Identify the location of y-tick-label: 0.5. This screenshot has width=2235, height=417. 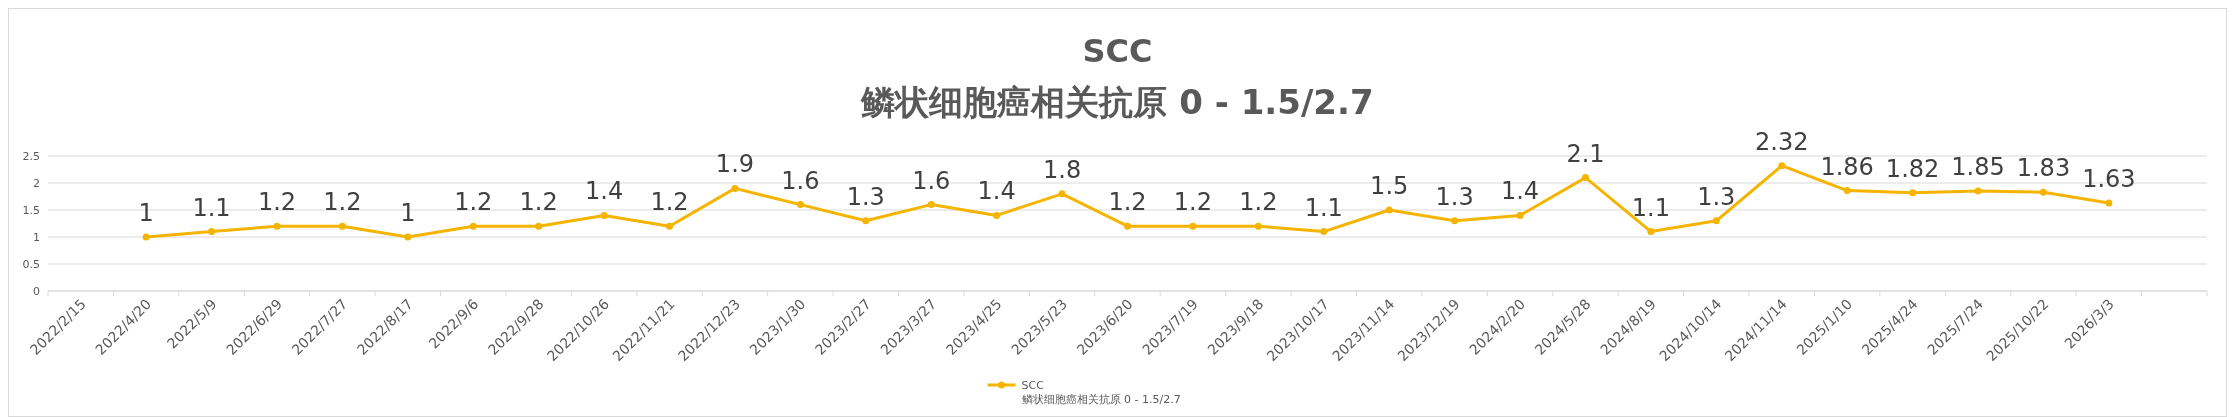
(31, 264).